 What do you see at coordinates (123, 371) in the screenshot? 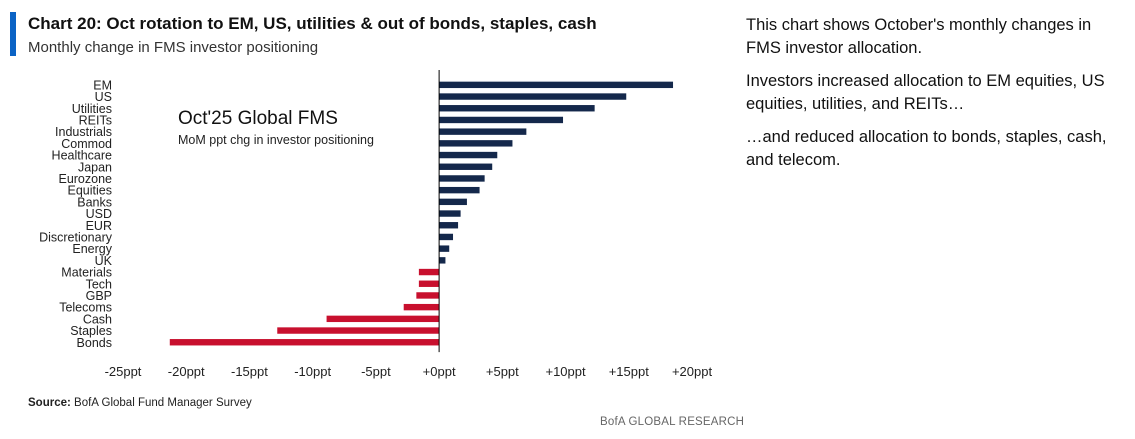
I see `x-tick-label: -25ppt` at bounding box center [123, 371].